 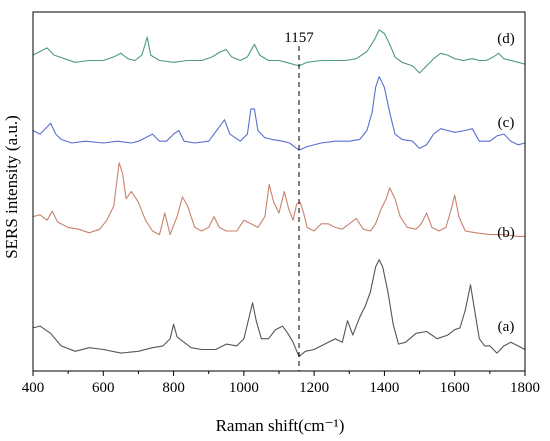 I want to click on series-label-1: (b), so click(x=506, y=233).